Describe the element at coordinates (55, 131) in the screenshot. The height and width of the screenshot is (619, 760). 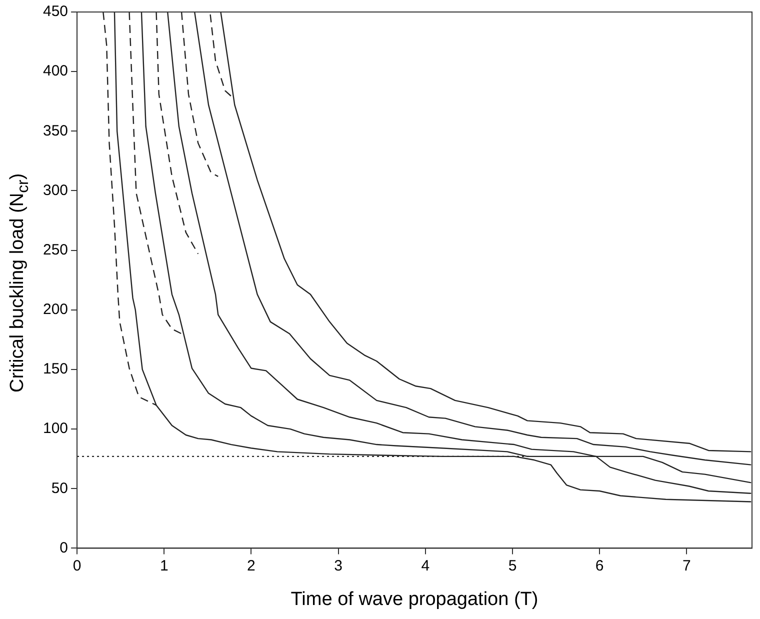
I see `y-tick-label: 350` at that location.